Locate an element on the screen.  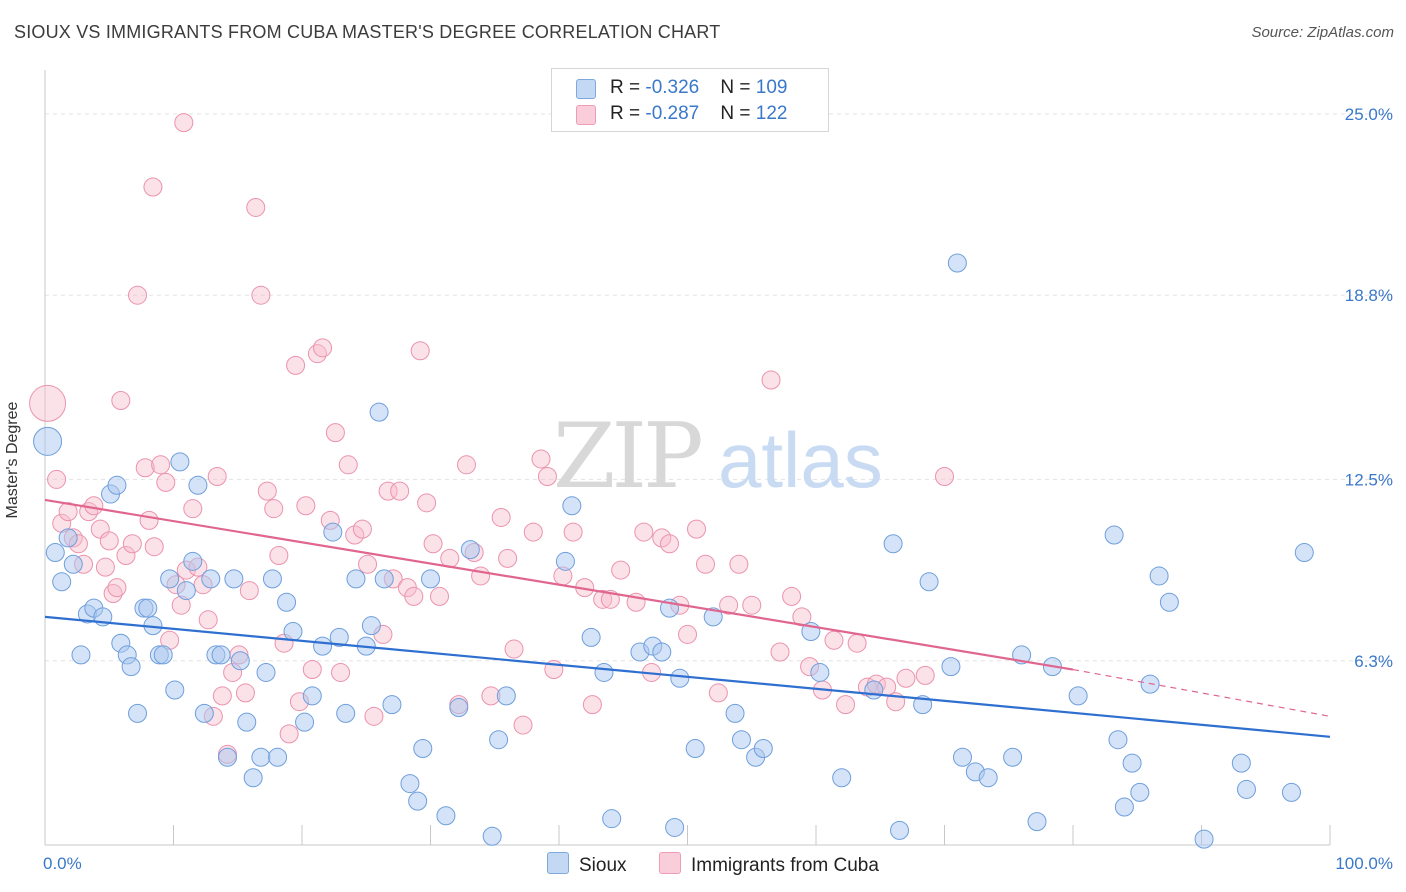
legend-r-value-cuba: -0.287 is located at coordinates (672, 113).